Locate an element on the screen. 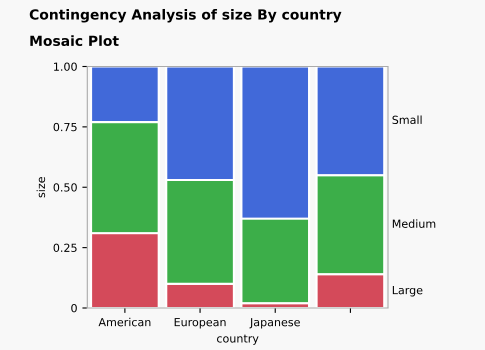 The image size is (485, 350). y-axis-title: size is located at coordinates (41, 187).